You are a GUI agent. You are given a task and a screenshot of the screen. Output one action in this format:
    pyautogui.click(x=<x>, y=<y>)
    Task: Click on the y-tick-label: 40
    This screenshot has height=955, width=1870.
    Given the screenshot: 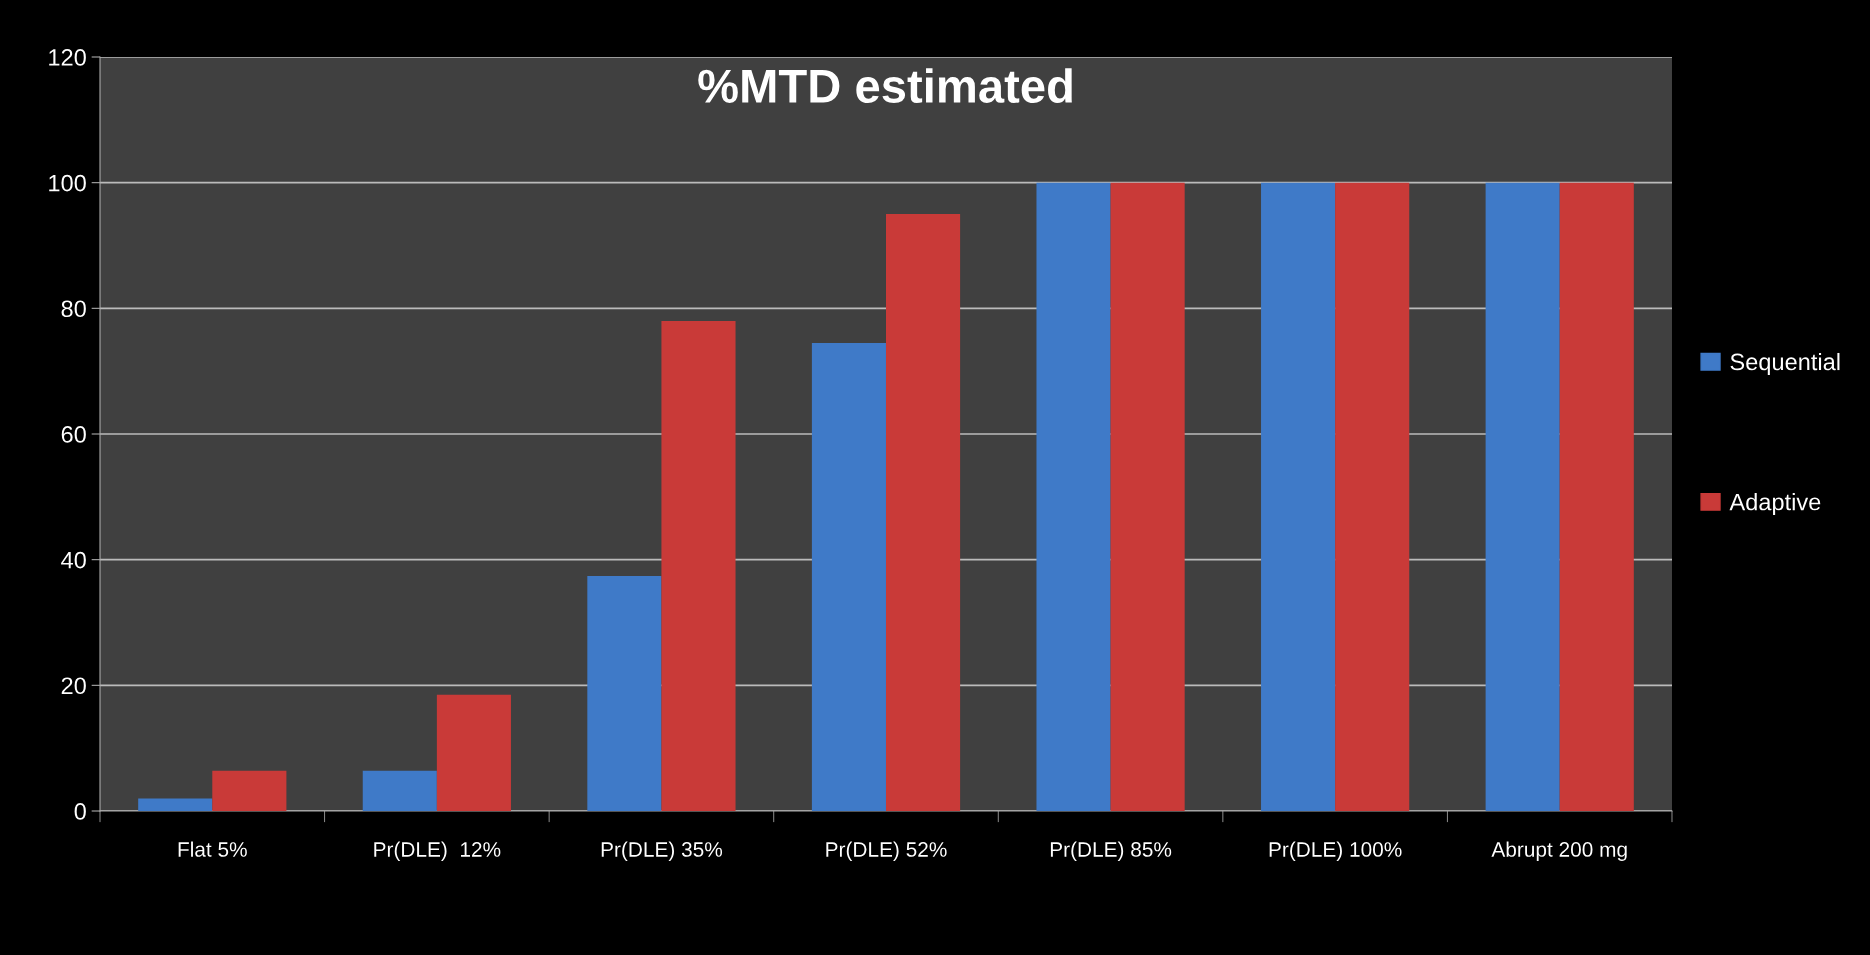 What is the action you would take?
    pyautogui.click(x=73, y=560)
    